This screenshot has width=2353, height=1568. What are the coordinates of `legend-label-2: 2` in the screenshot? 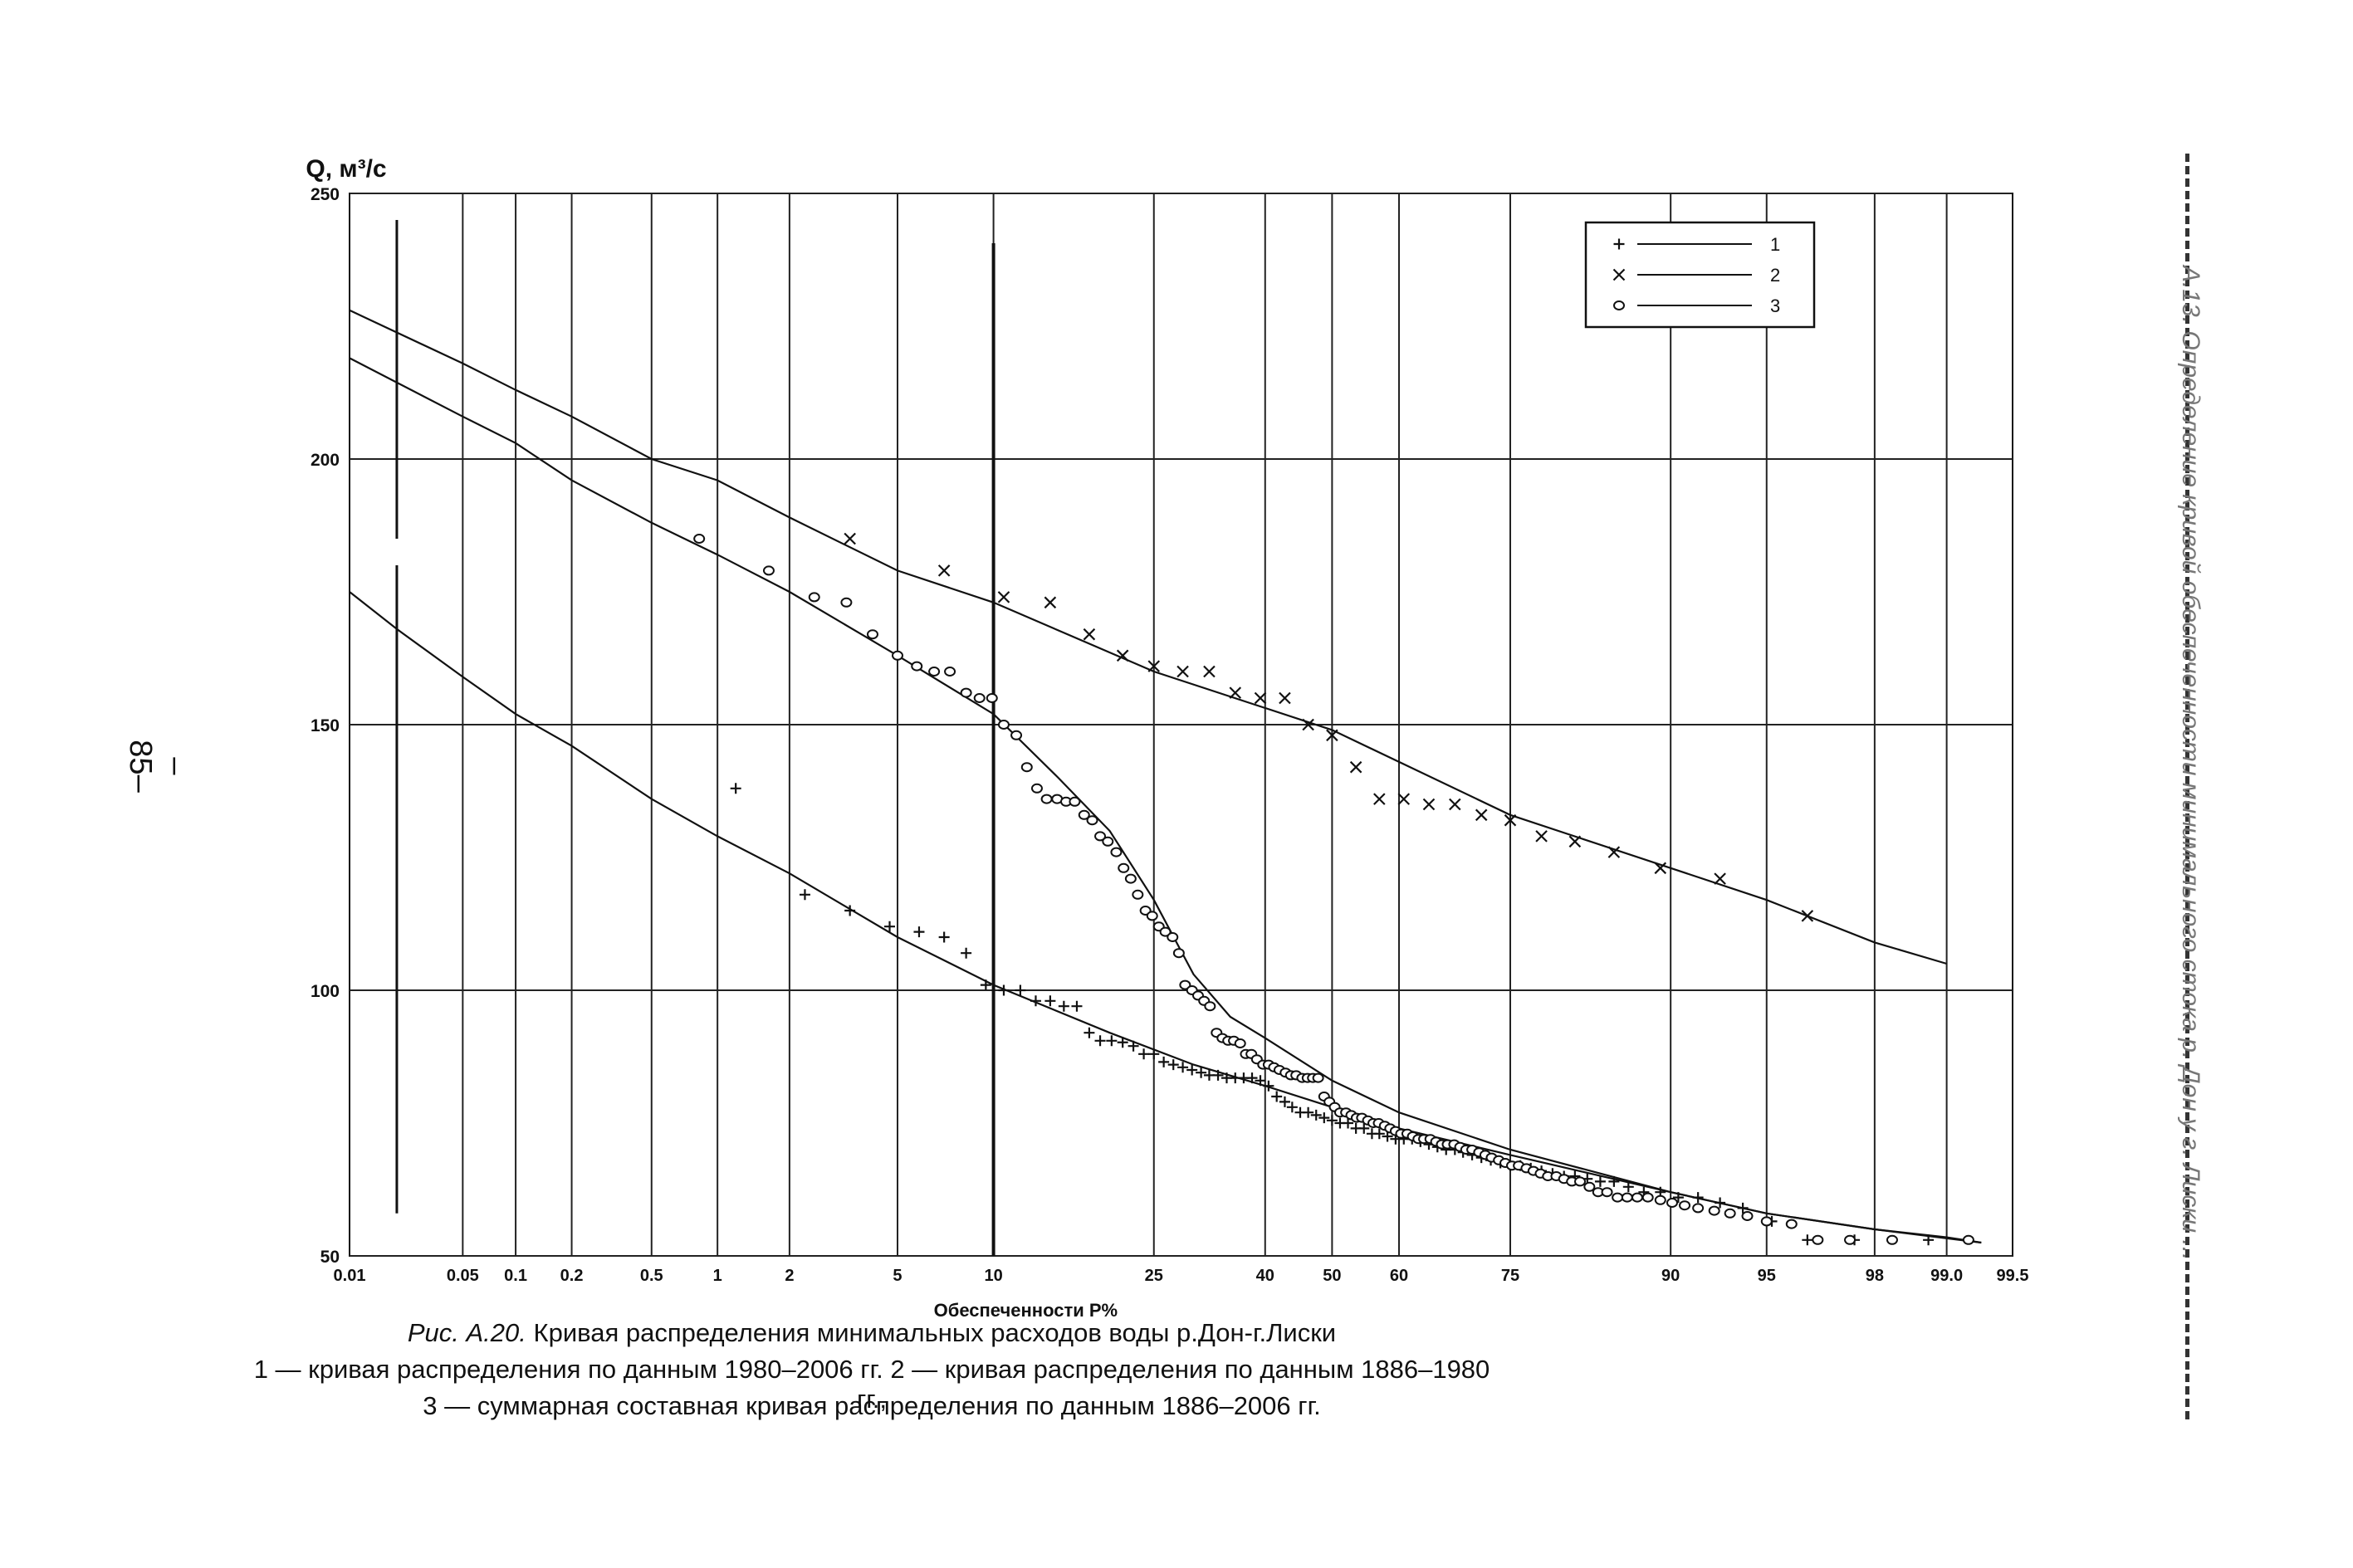 It's located at (1775, 276).